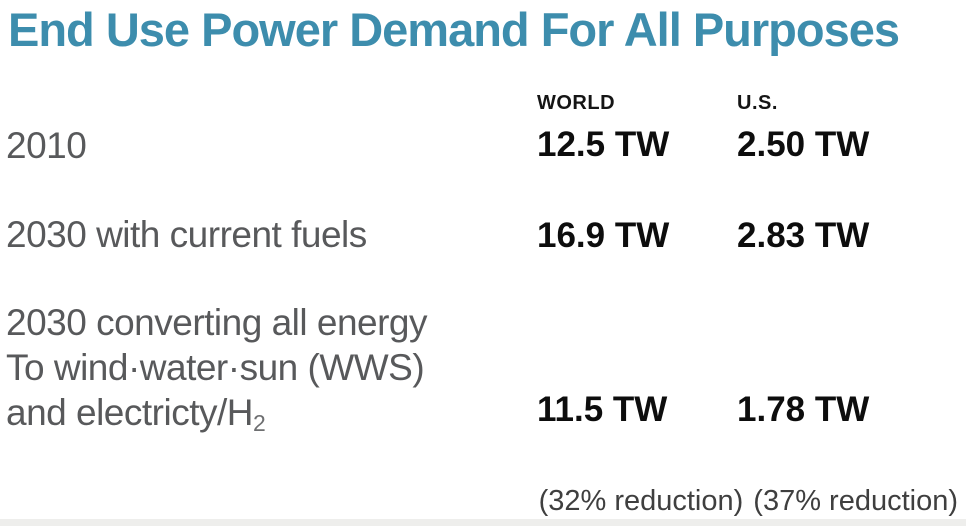  I want to click on row-label-line-3-text: and electricty/H, so click(130, 412).